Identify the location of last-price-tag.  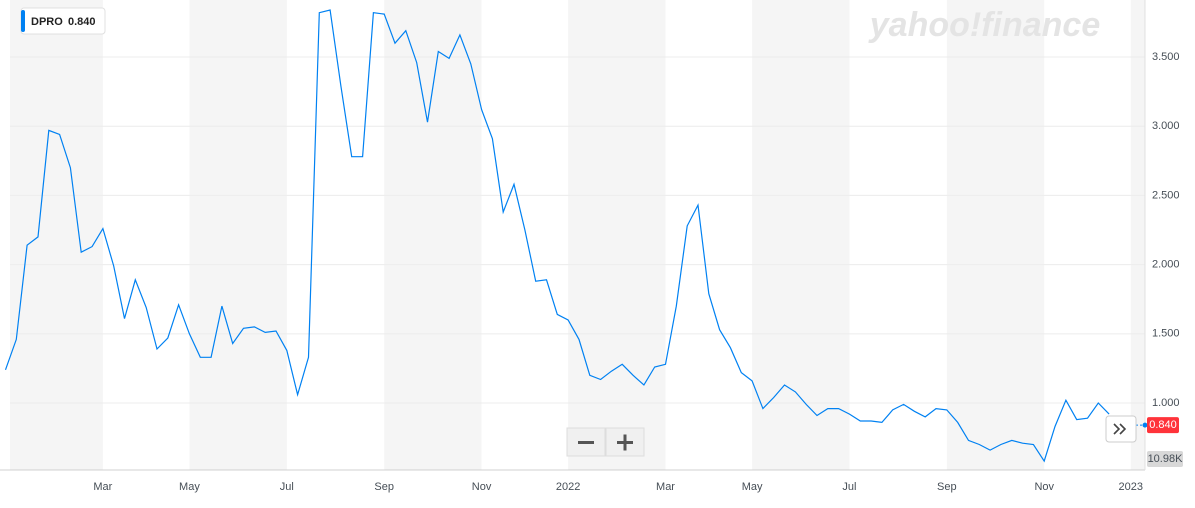
(1163, 425).